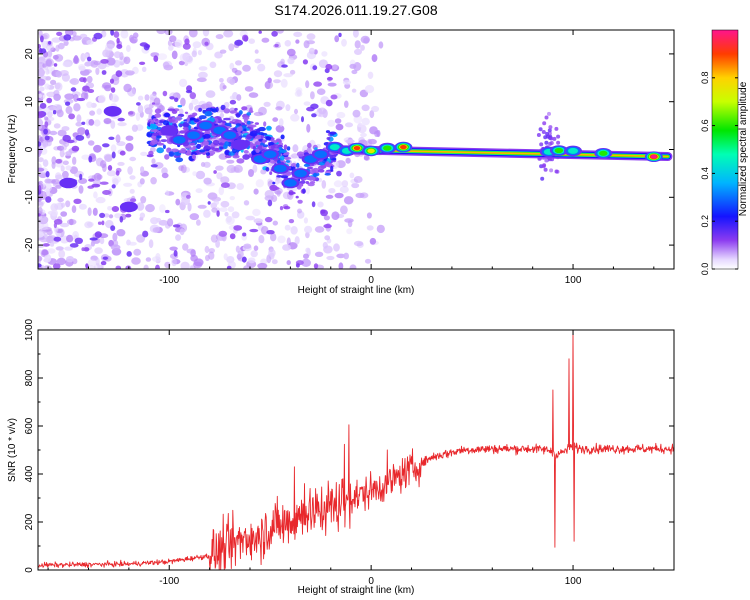 The width and height of the screenshot is (750, 600). I want to click on spectrogram-y-label: Frequency (Hz), so click(12, 149).